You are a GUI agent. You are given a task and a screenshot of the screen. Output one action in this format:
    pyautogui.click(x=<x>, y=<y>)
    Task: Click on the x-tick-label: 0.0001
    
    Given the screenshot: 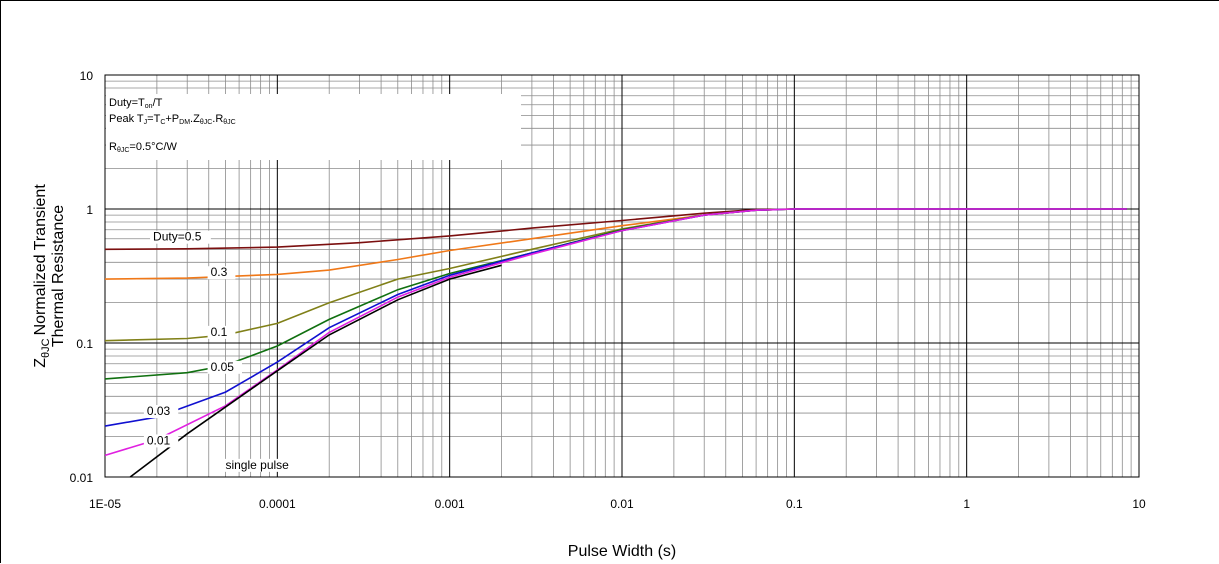 What is the action you would take?
    pyautogui.click(x=277, y=504)
    